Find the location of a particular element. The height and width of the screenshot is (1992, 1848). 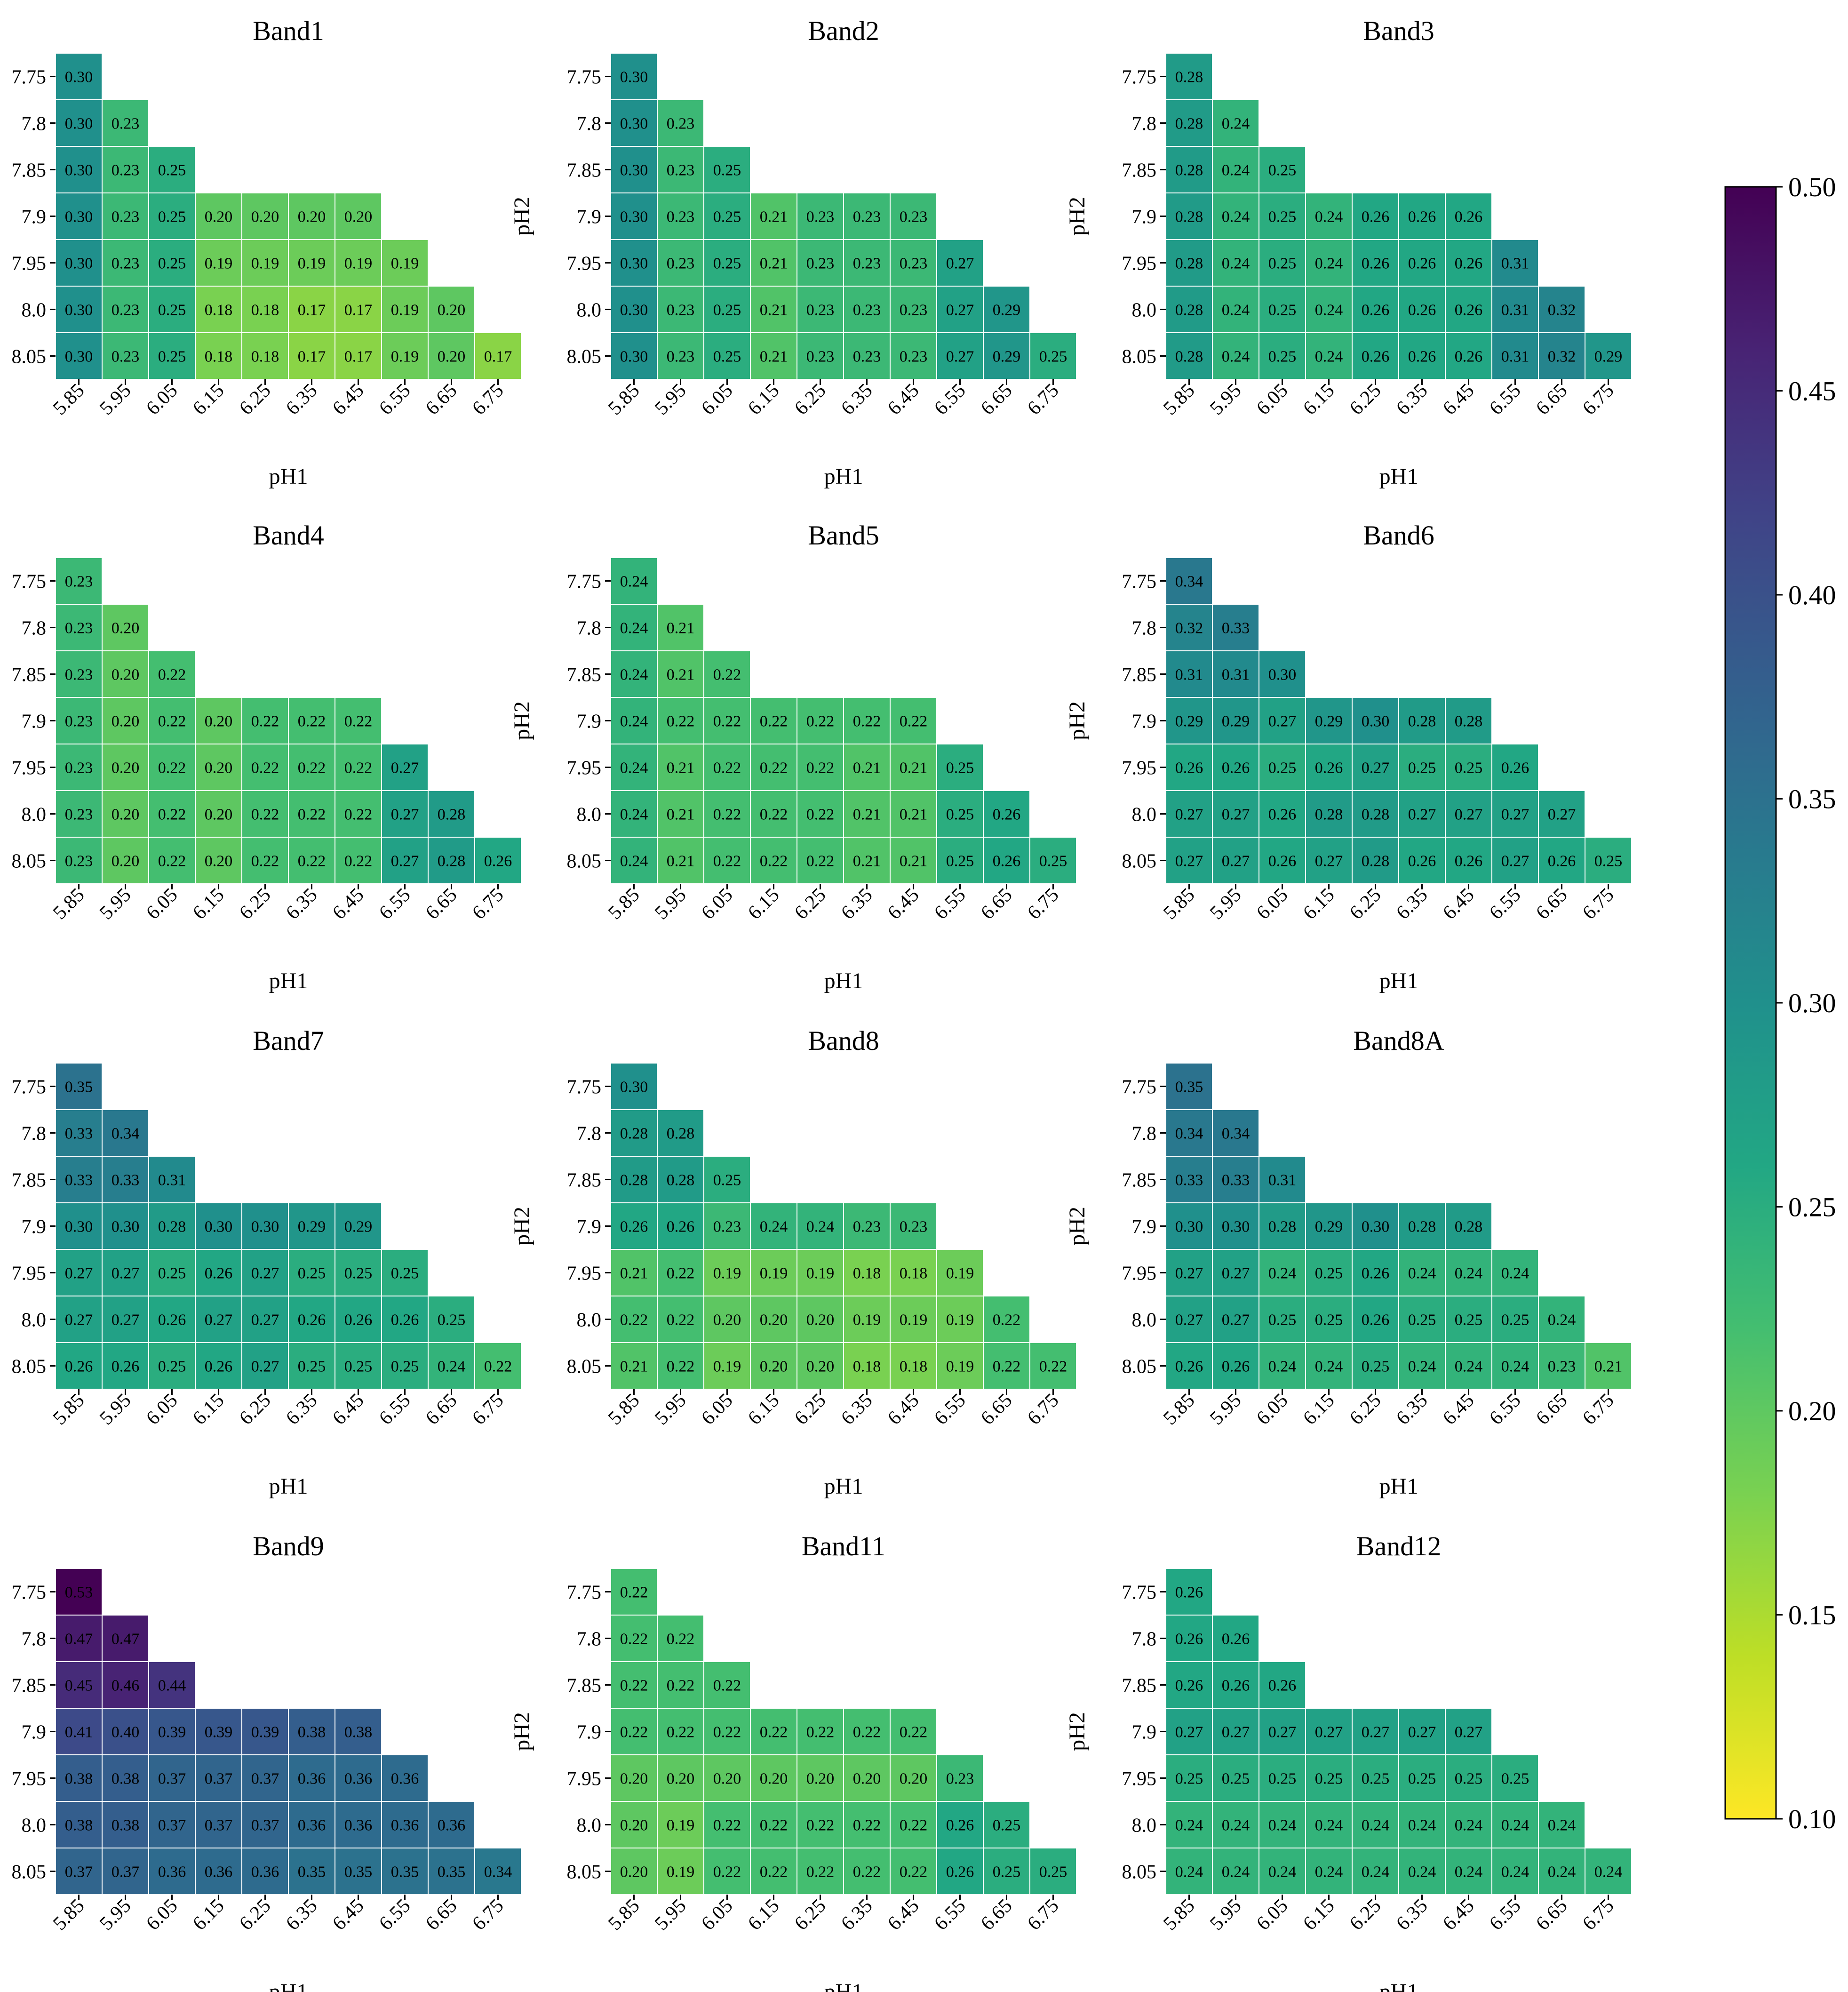

y-tick-label: 8.05 is located at coordinates (584, 357).